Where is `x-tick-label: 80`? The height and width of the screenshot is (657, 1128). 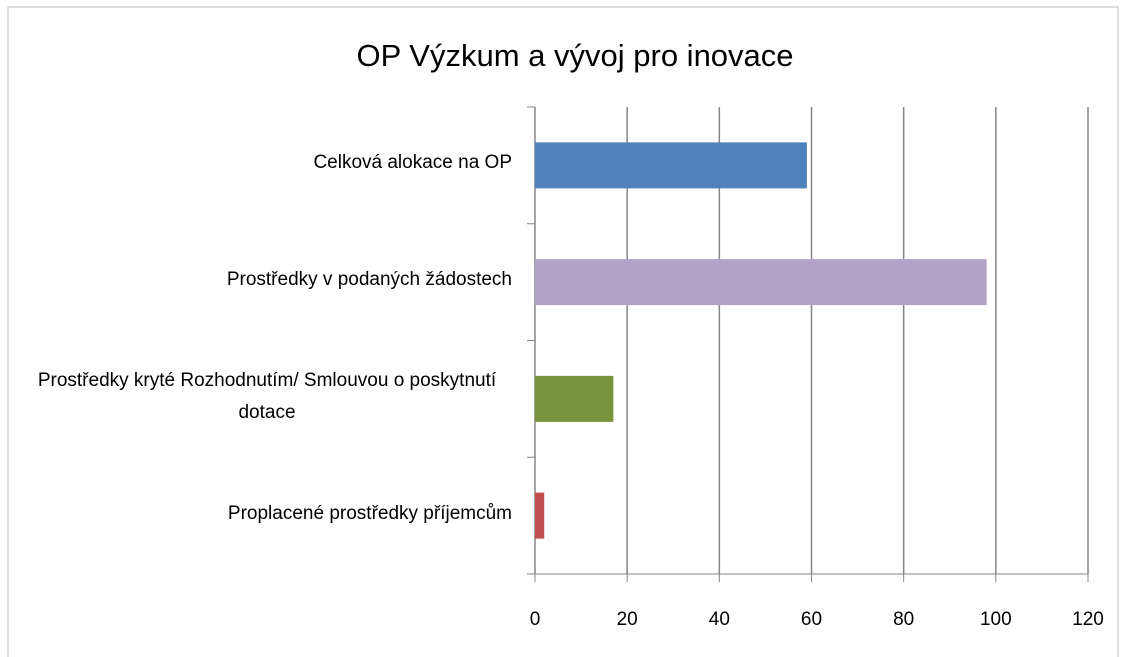
x-tick-label: 80 is located at coordinates (903, 619).